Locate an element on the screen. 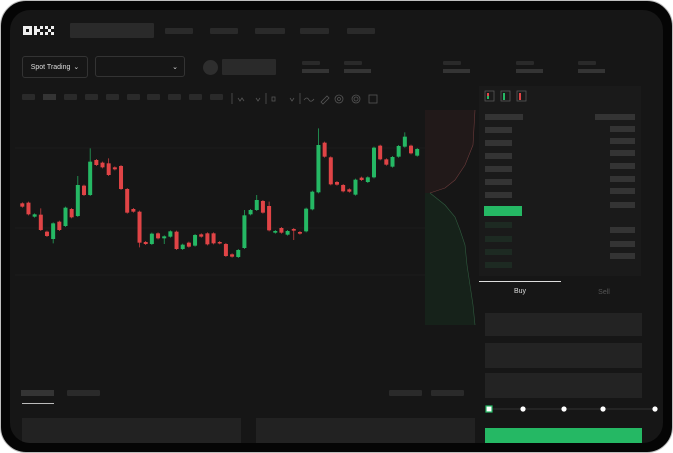 Image resolution: width=673 pixels, height=453 pixels. ask-price is located at coordinates (498, 156).